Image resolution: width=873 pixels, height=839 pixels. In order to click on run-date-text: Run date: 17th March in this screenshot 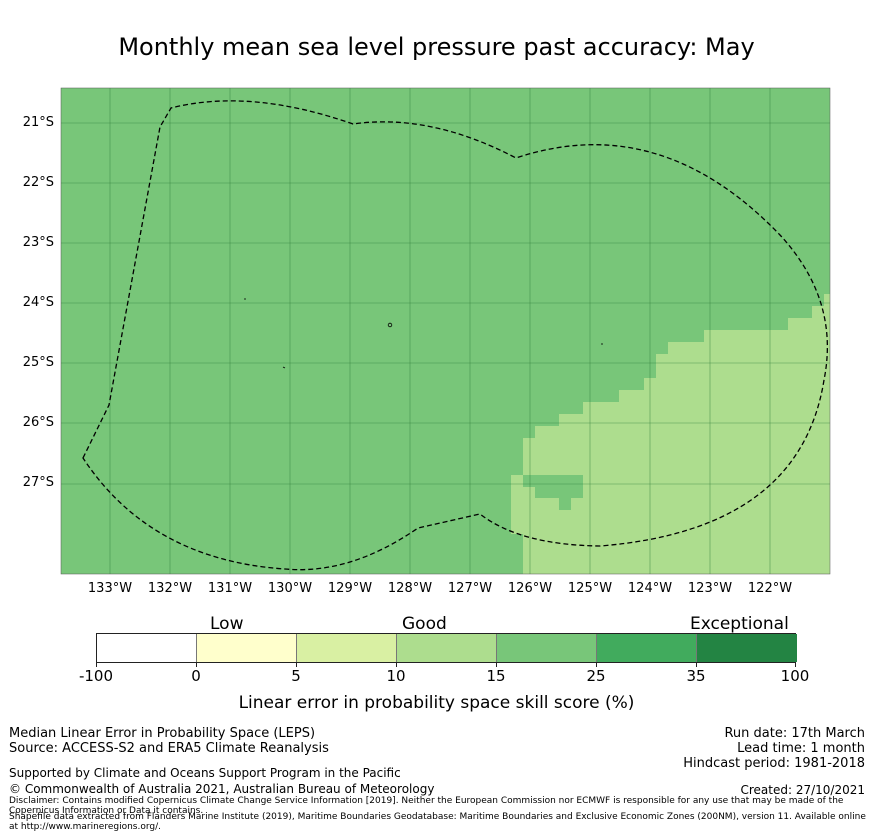, I will do `click(794, 733)`.